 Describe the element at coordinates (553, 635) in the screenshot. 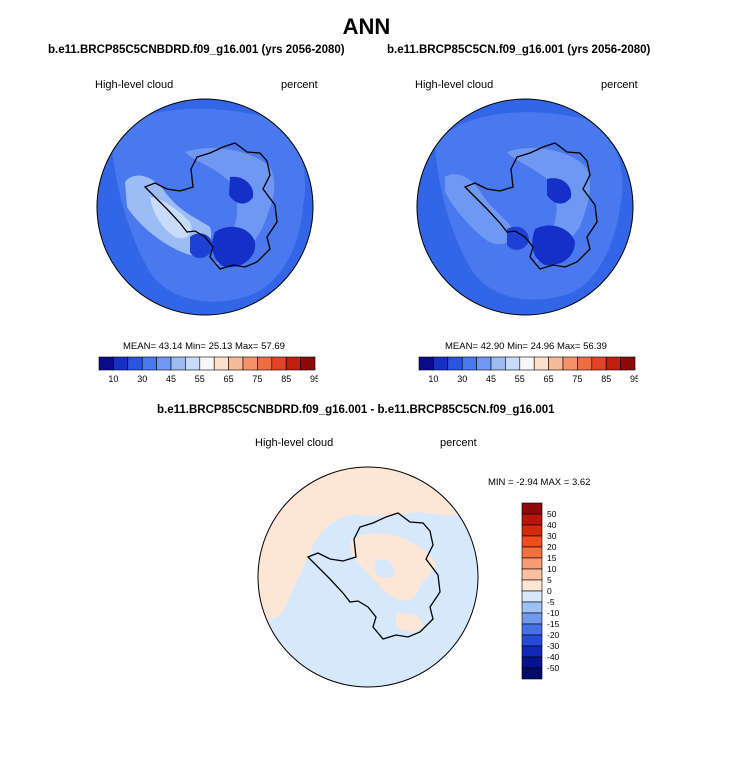

I see `colorbar-tick-label: -20` at that location.